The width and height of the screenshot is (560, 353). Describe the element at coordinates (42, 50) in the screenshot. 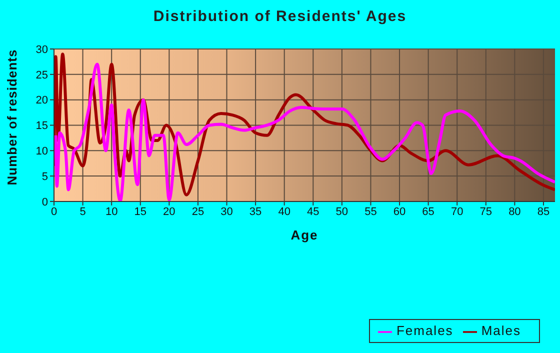

I see `y-tick-label: 30` at that location.